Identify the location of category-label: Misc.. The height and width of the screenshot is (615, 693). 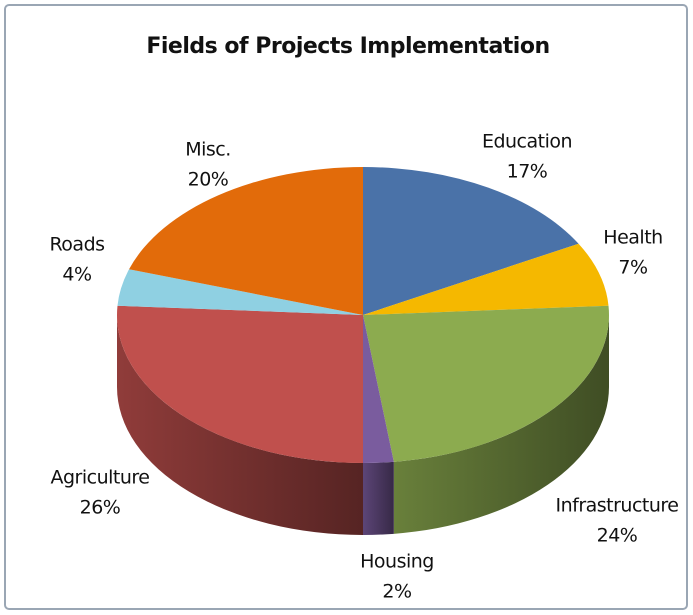
(208, 150).